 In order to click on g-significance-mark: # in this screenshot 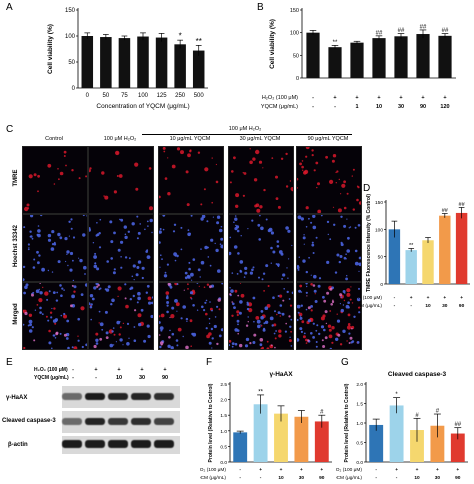, I will do `click(438, 412)`.